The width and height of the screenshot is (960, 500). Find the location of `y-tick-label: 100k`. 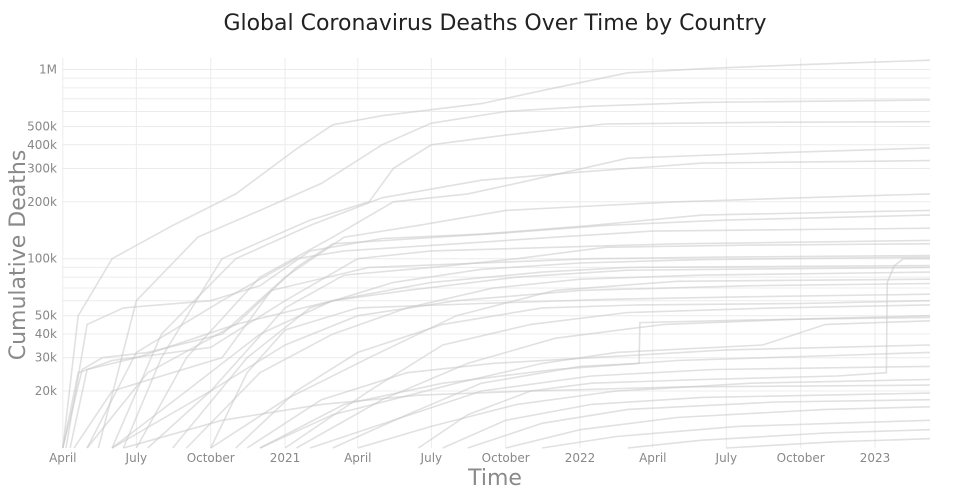

y-tick-label: 100k is located at coordinates (42, 259).